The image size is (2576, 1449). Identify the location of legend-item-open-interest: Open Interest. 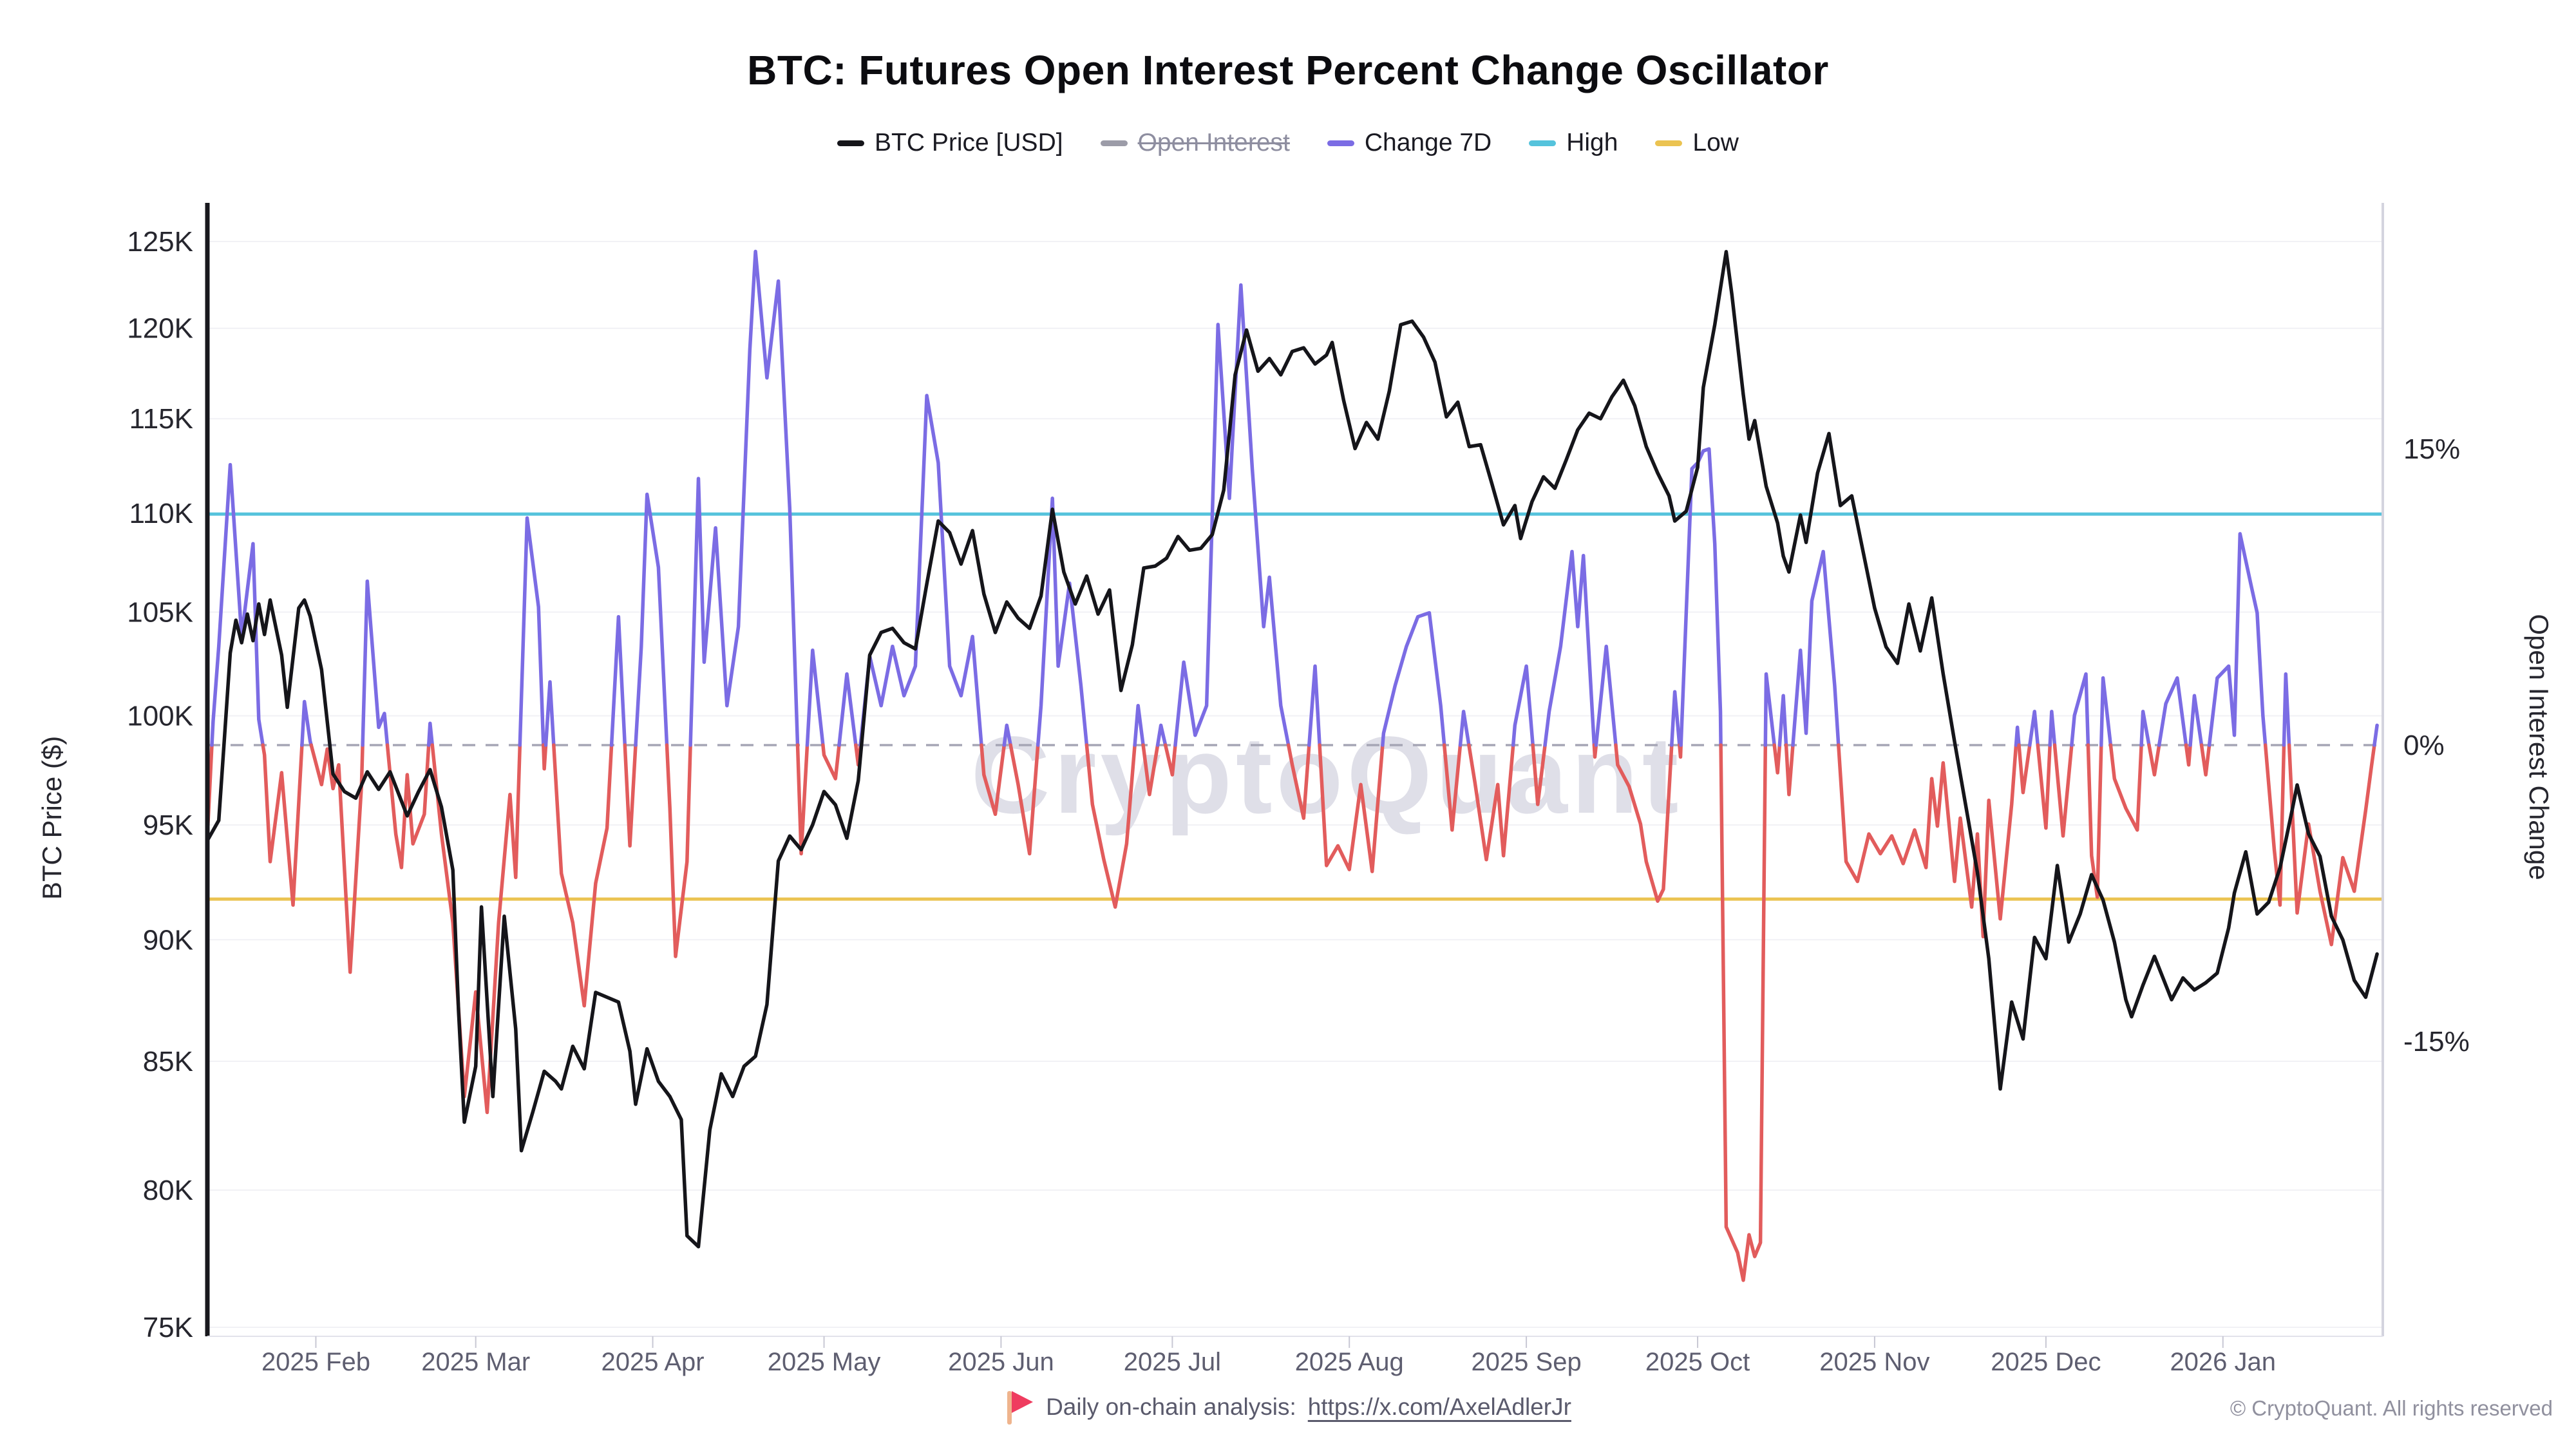
(1195, 143).